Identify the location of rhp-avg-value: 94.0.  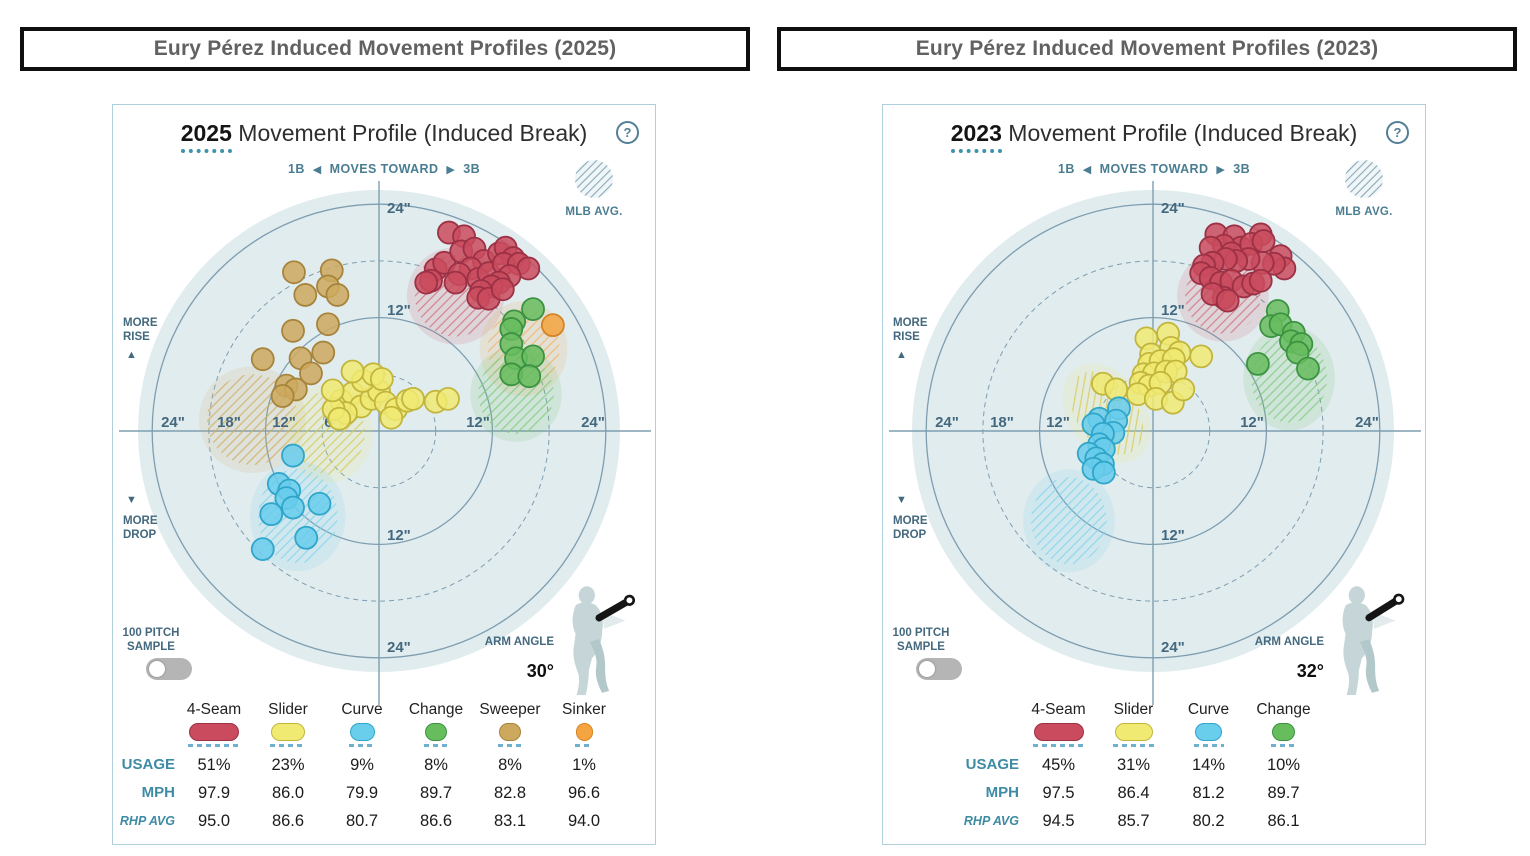
(584, 821).